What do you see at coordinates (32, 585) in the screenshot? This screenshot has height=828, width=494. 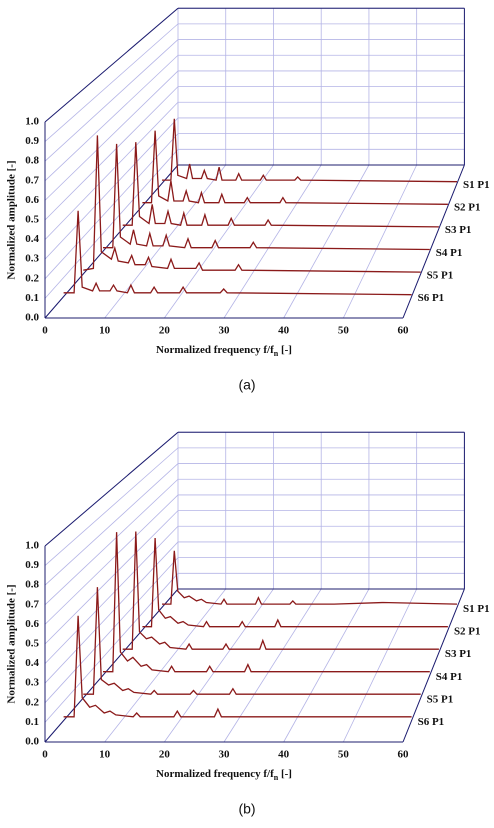 I see `y-tick-label: 0.8` at bounding box center [32, 585].